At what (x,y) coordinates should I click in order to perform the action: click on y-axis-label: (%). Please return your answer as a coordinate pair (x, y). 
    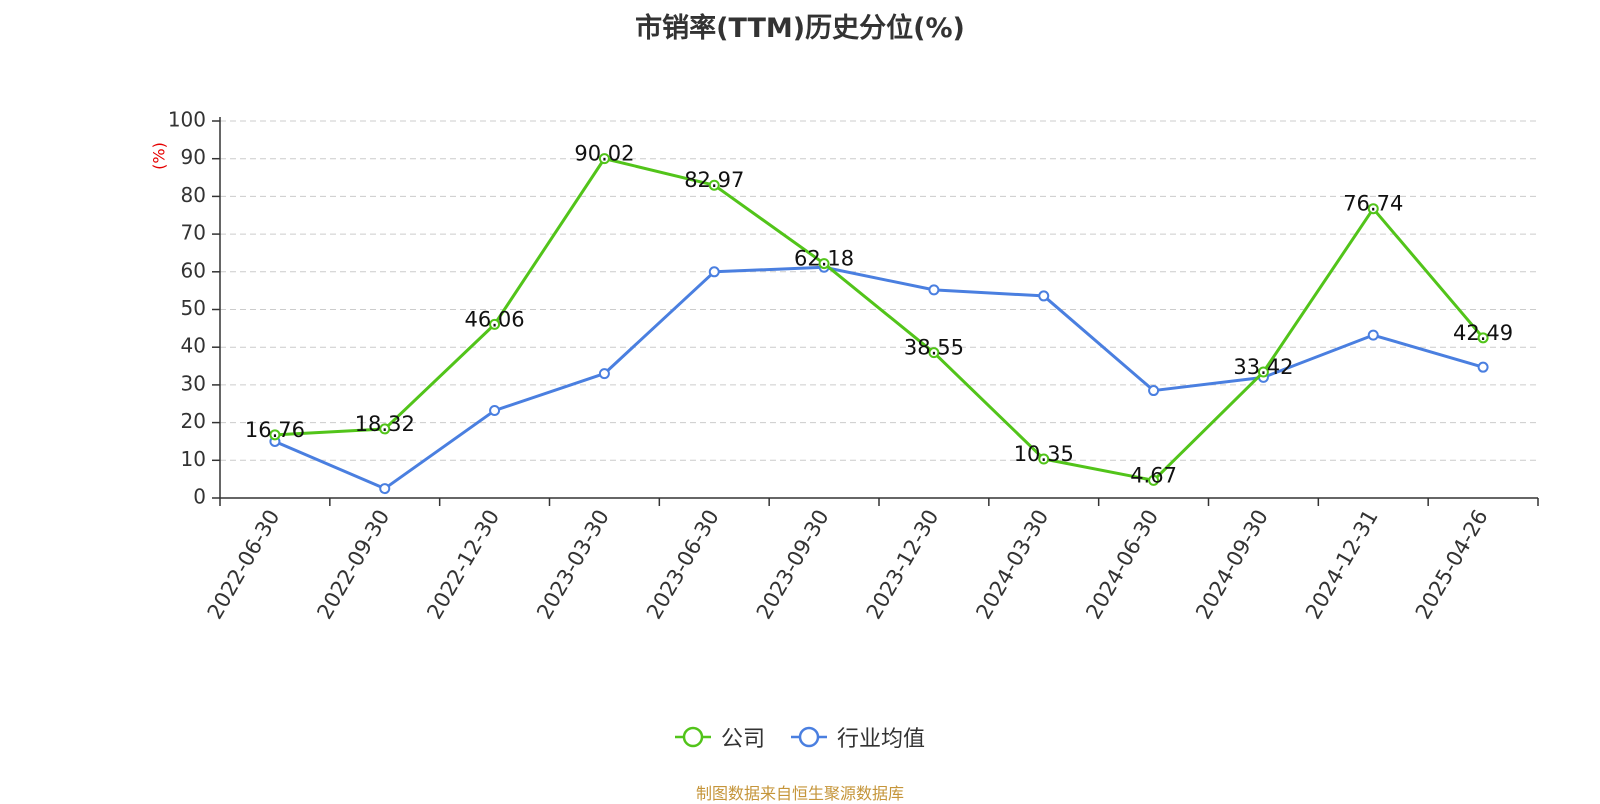
    Looking at the image, I should click on (159, 156).